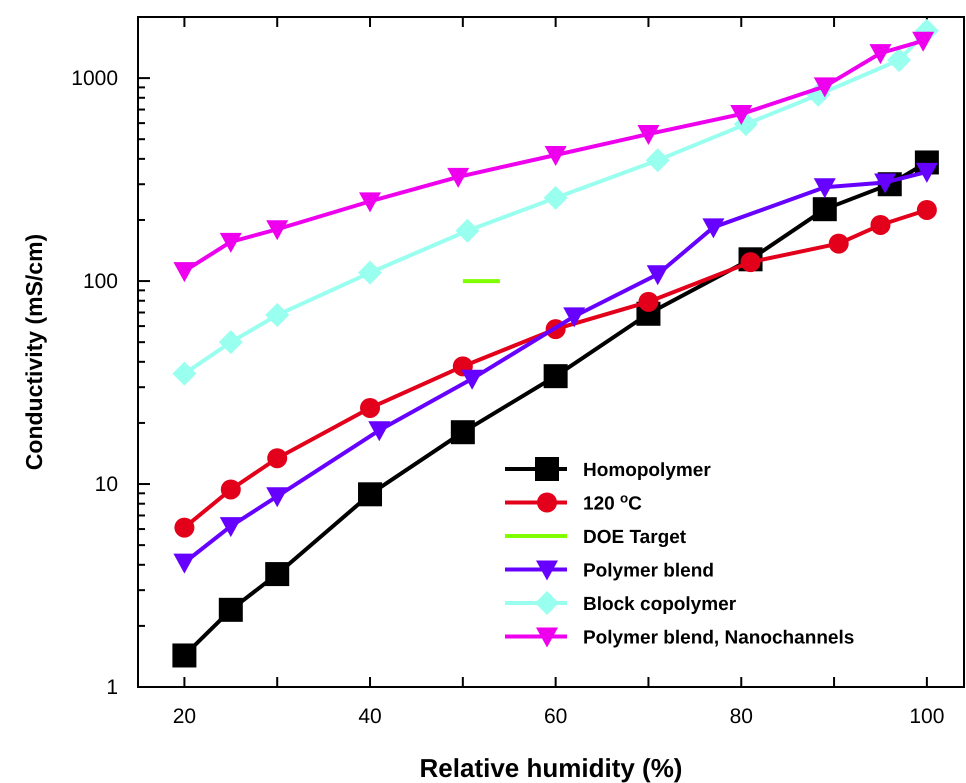  Describe the element at coordinates (106, 484) in the screenshot. I see `y-tick-label: 10` at that location.